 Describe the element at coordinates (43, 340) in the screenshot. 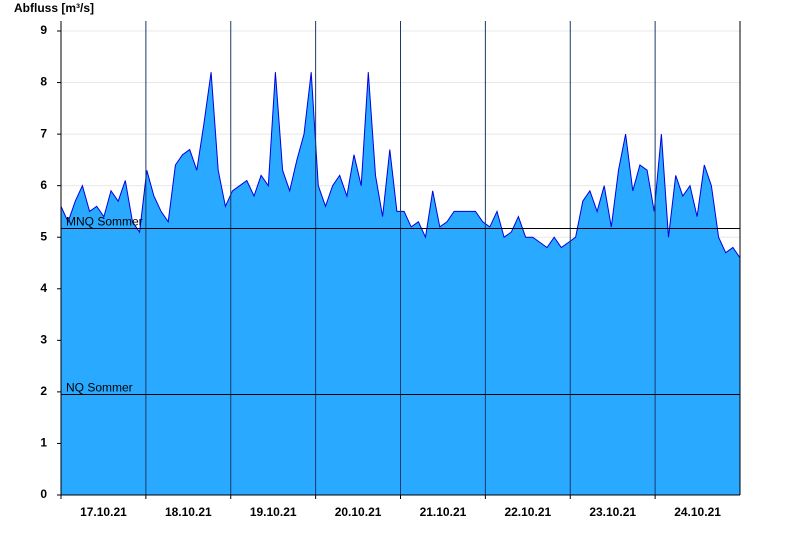

I see `y-tick-label: 3` at that location.